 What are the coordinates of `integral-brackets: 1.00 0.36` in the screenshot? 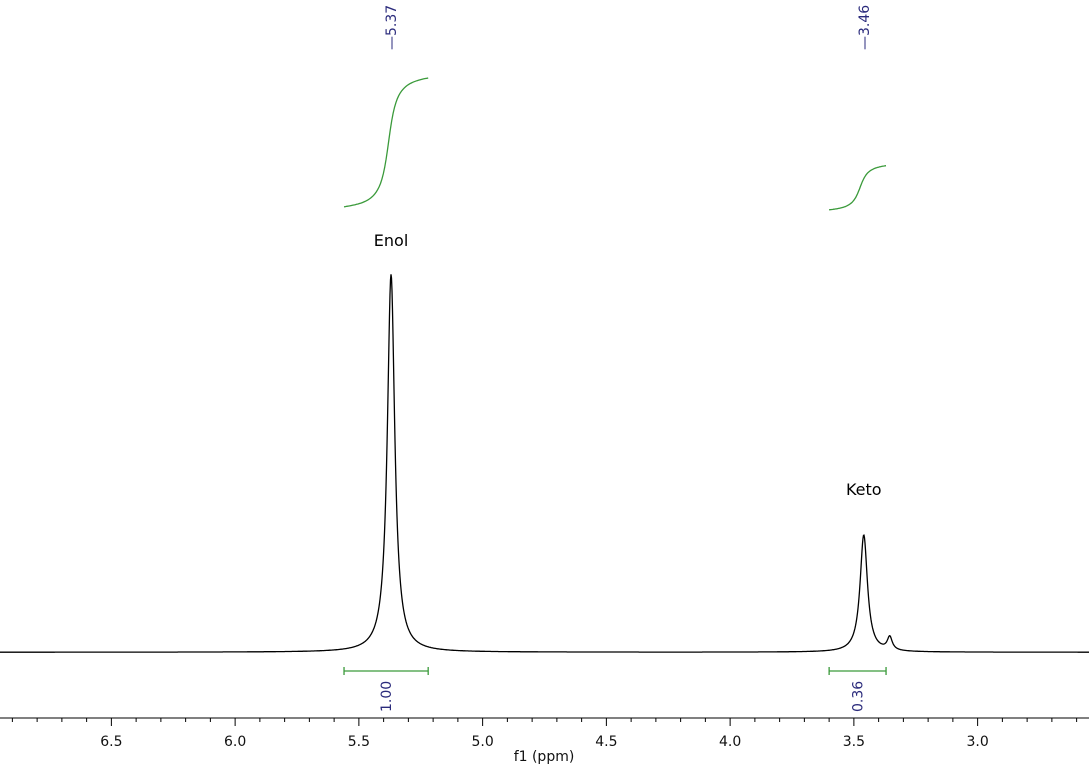 It's located at (615, 689).